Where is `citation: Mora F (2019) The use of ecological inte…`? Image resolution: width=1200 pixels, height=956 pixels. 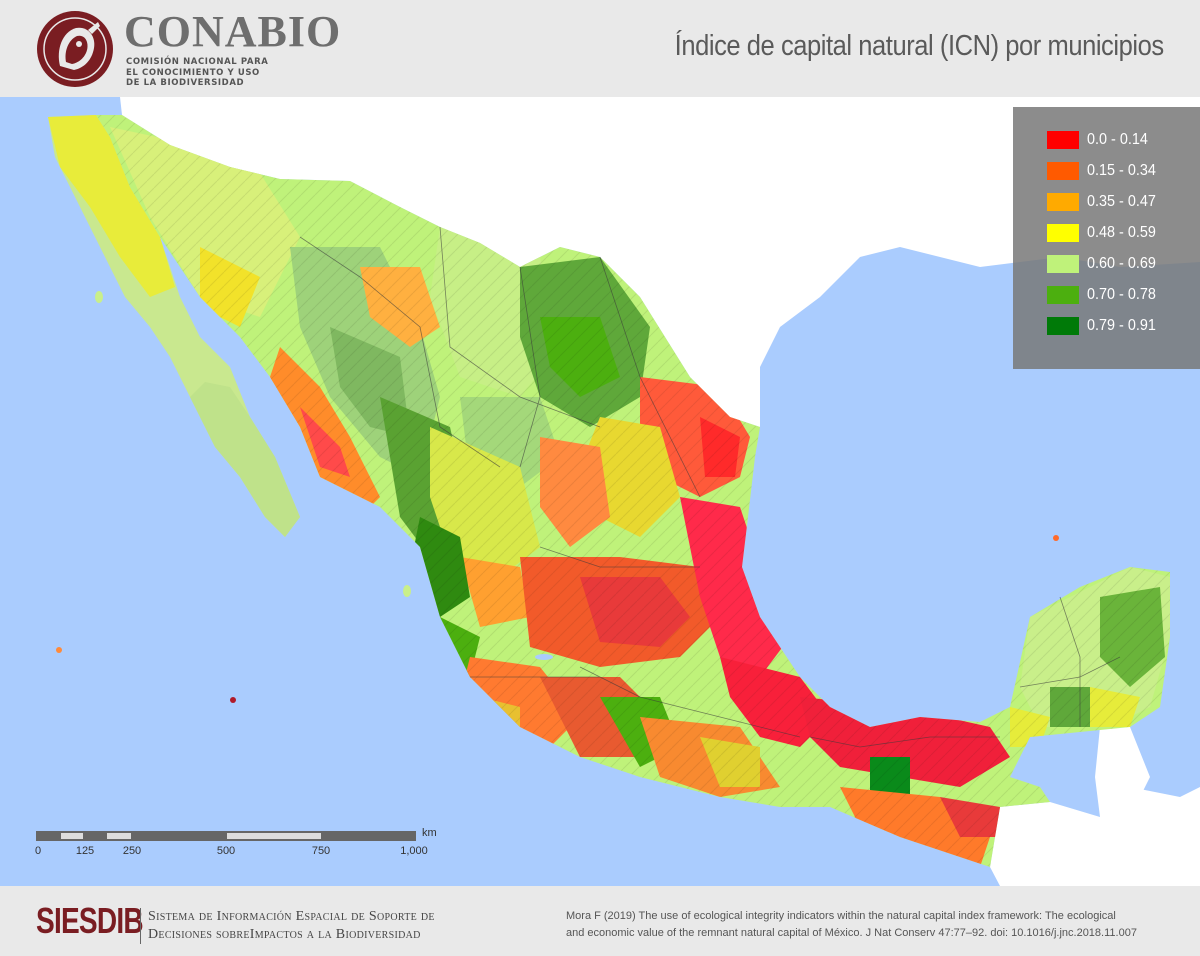
citation: Mora F (2019) The use of ecological inte… is located at coordinates (866, 925).